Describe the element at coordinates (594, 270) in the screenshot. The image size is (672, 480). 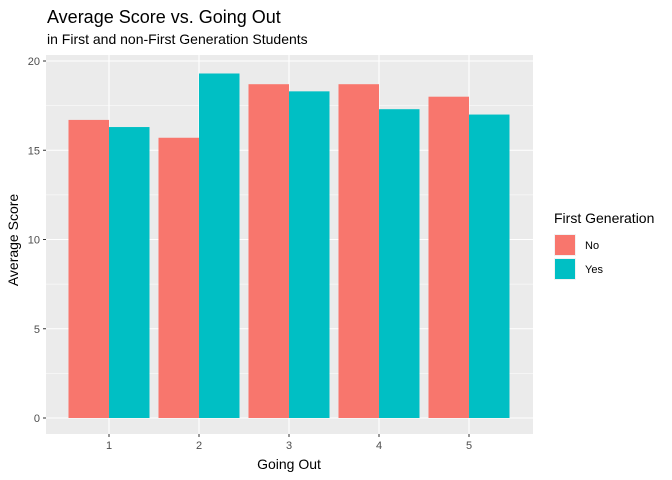
I see `legend-label-yes: Yes` at that location.